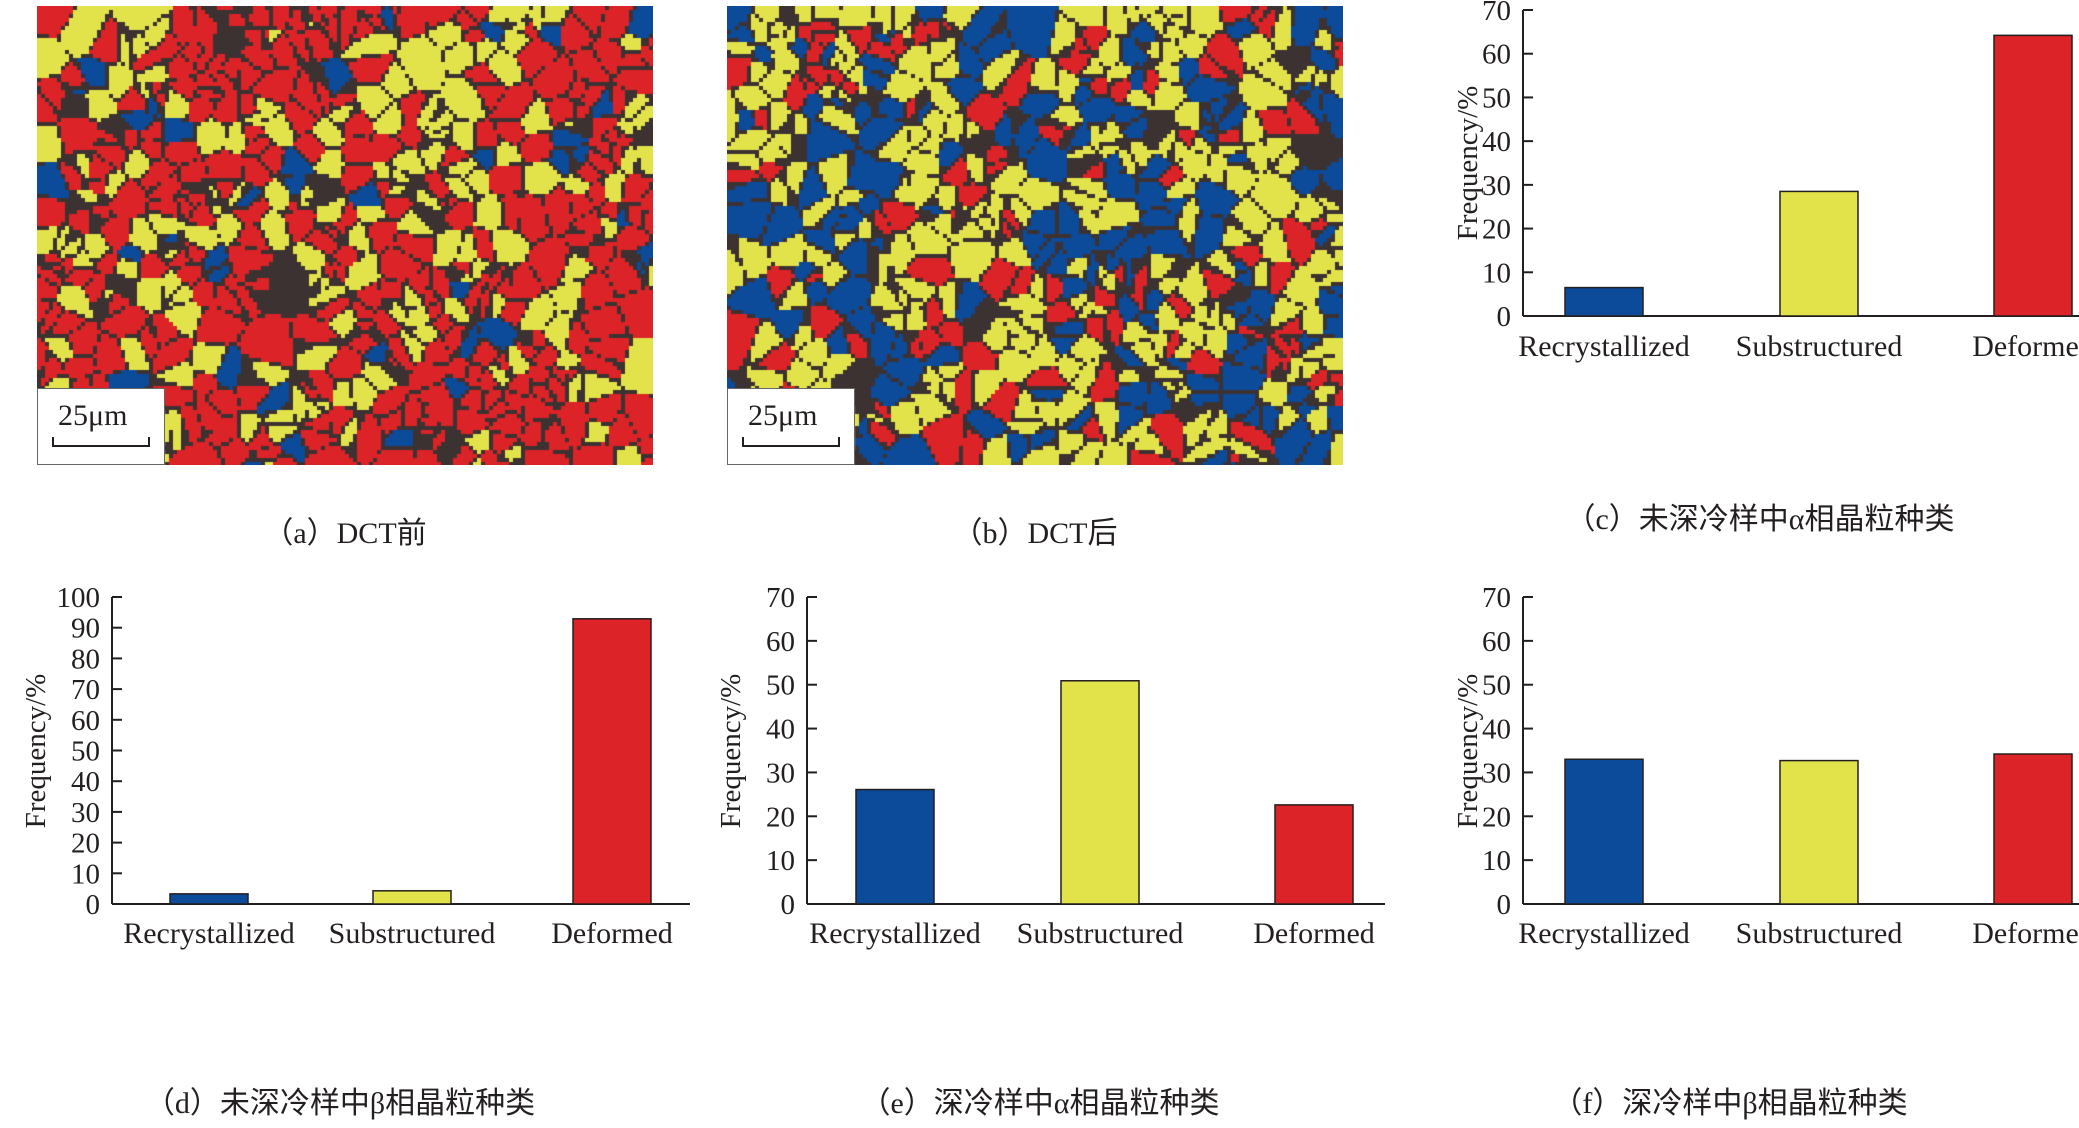 The width and height of the screenshot is (2079, 1128). What do you see at coordinates (1760, 519) in the screenshot?
I see `caption-c: （c）未深冷样中α相晶粒种类` at bounding box center [1760, 519].